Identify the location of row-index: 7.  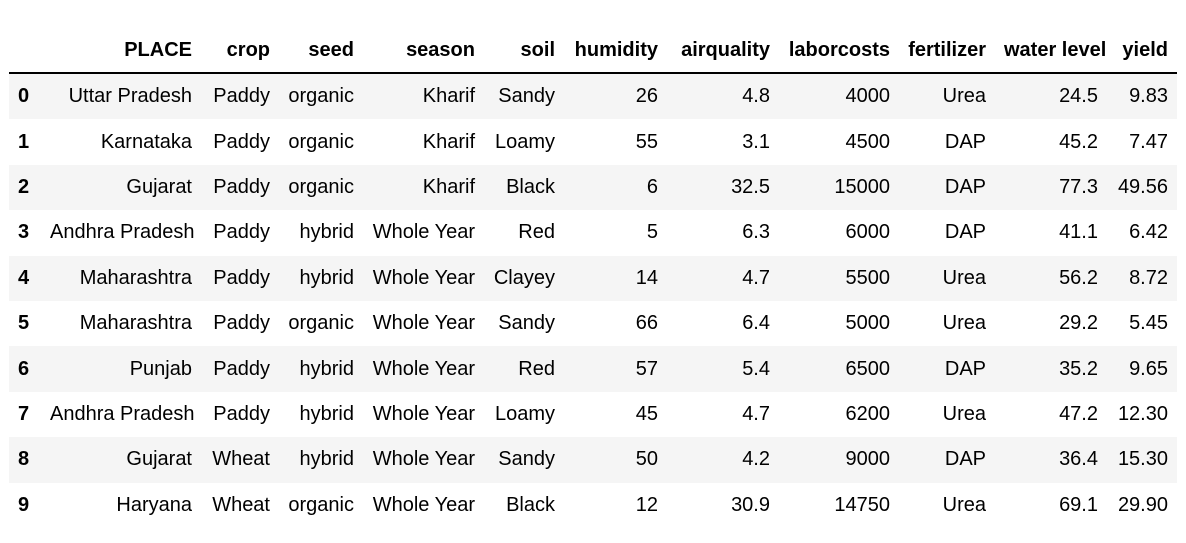
(24, 413).